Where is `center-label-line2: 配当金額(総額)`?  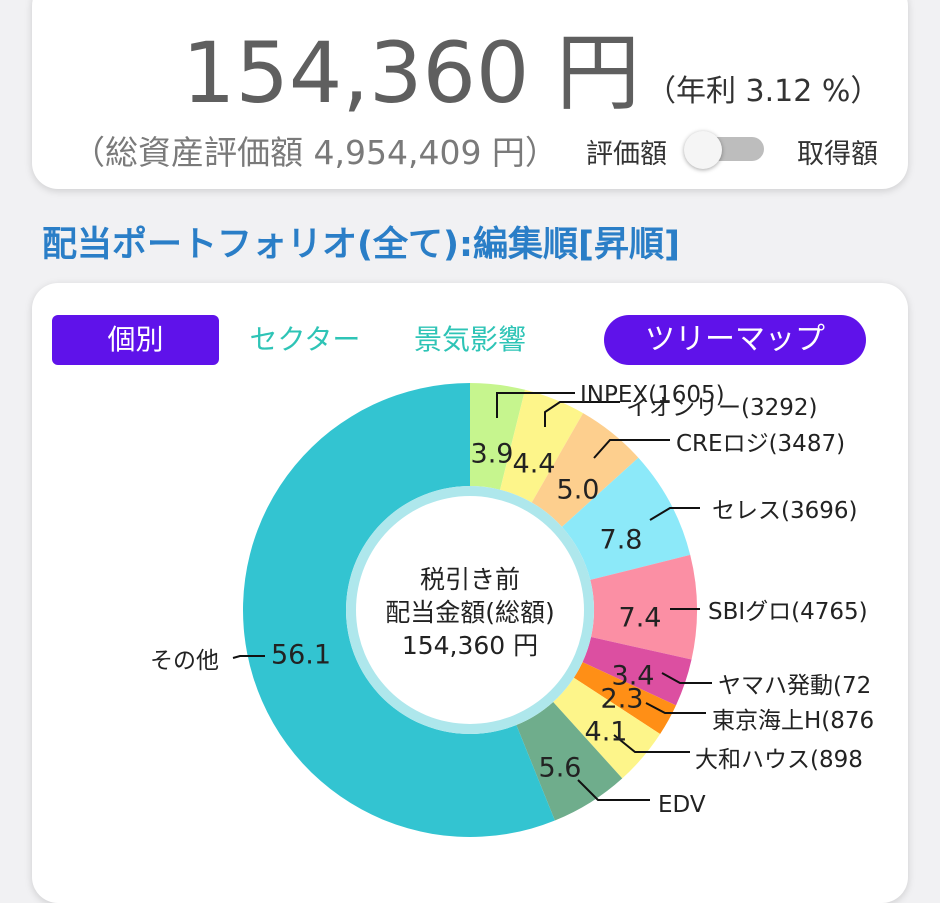 center-label-line2: 配当金額(総額) is located at coordinates (470, 612).